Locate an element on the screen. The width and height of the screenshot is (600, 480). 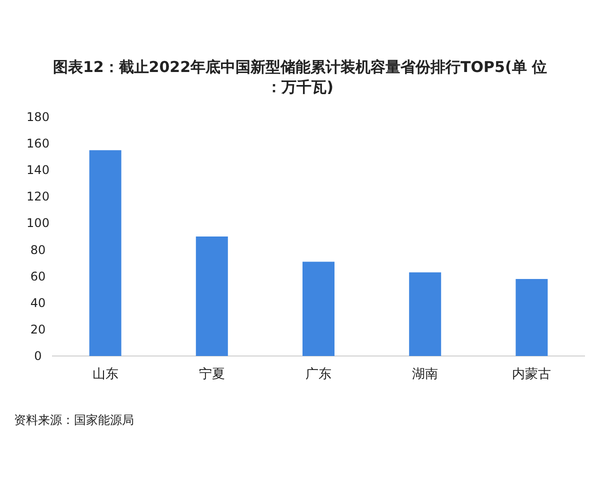
y-tick-label: 0 is located at coordinates (38, 356).